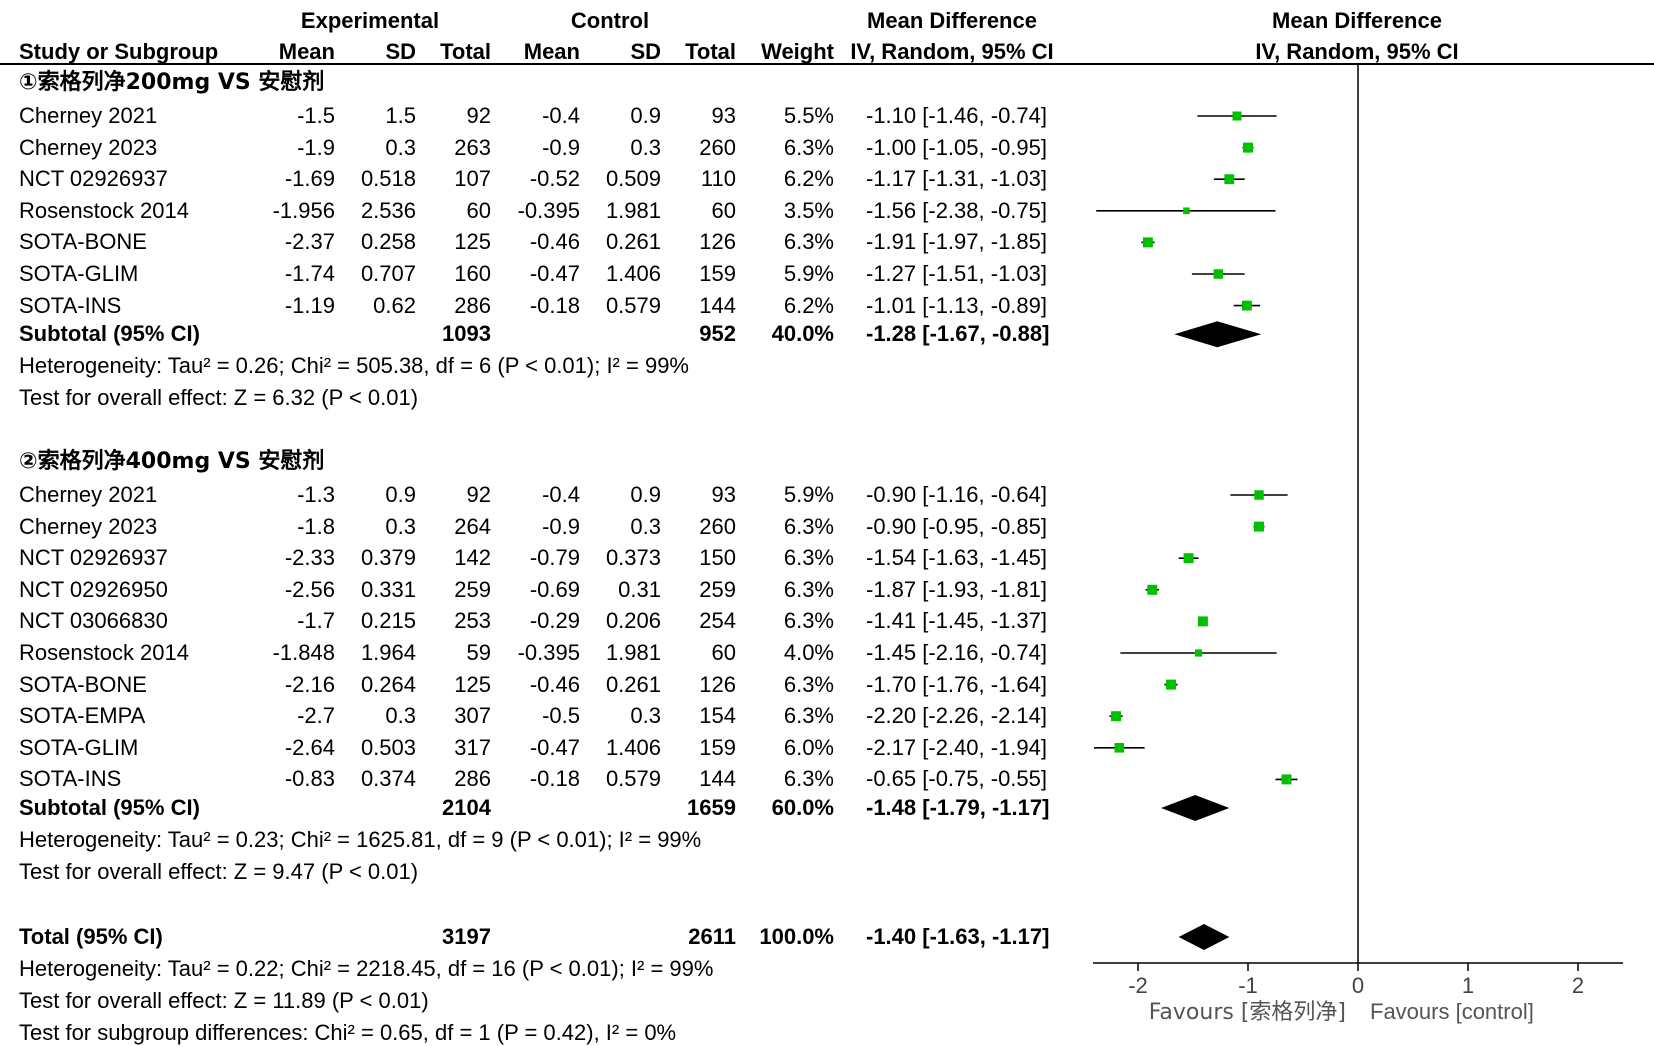 The image size is (1654, 1046). Describe the element at coordinates (1204, 937) in the screenshot. I see `total-diamond` at that location.